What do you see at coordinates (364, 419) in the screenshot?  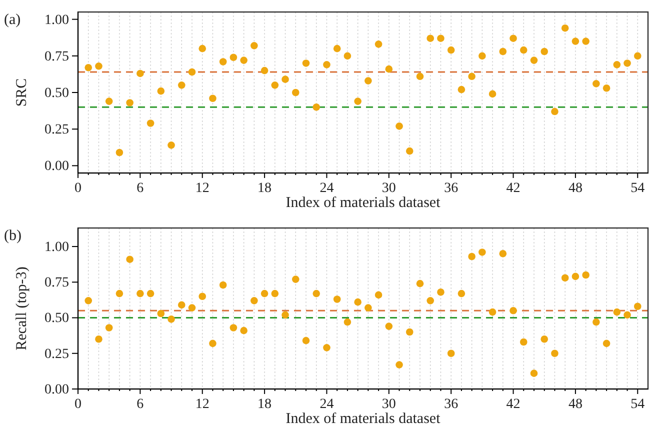 I see `x-axis-title: Index of materials dataset` at bounding box center [364, 419].